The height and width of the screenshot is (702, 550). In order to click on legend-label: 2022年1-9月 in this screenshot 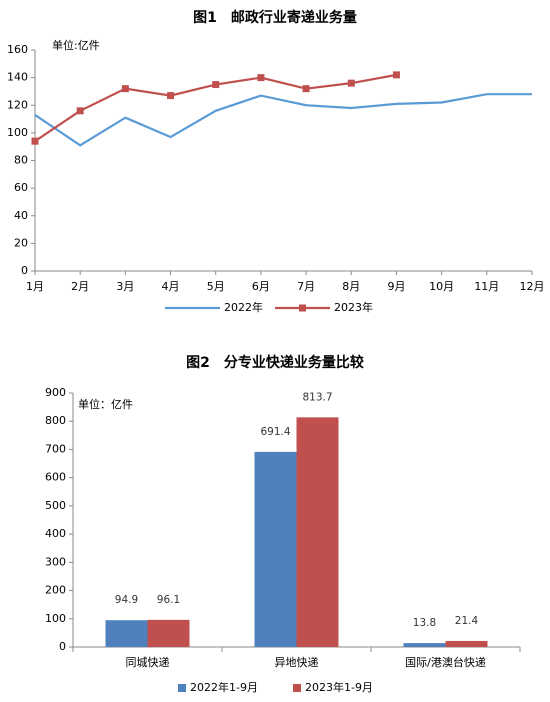, I will do `click(224, 687)`.